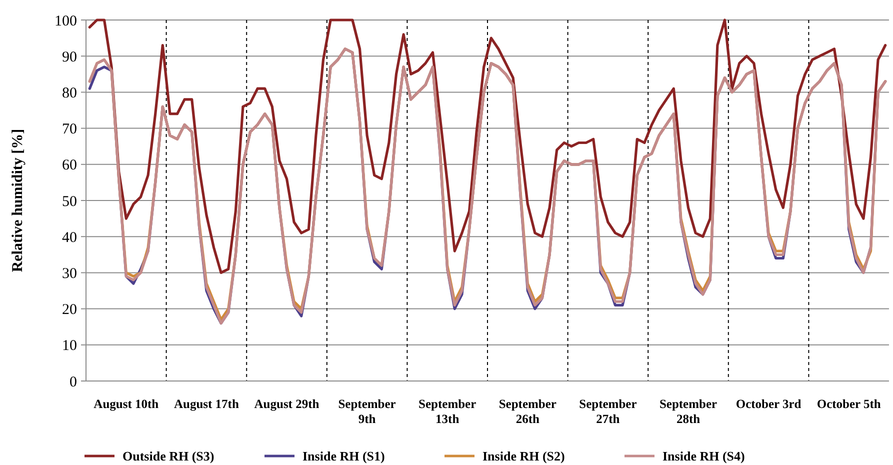  What do you see at coordinates (848, 404) in the screenshot?
I see `x-tick-label: October 5th` at bounding box center [848, 404].